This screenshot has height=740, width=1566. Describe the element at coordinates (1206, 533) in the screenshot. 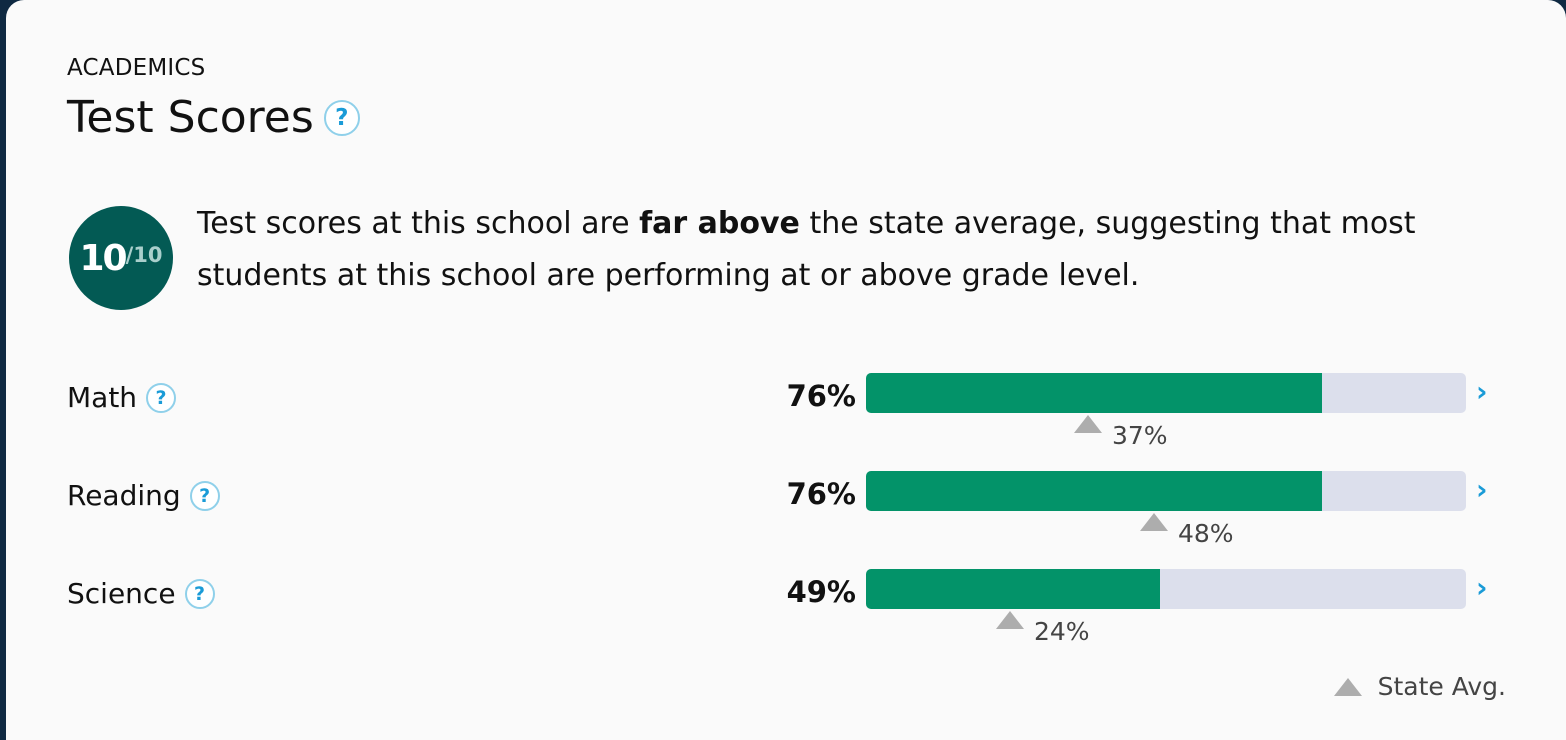

I see `state-avg-value: 48%` at that location.